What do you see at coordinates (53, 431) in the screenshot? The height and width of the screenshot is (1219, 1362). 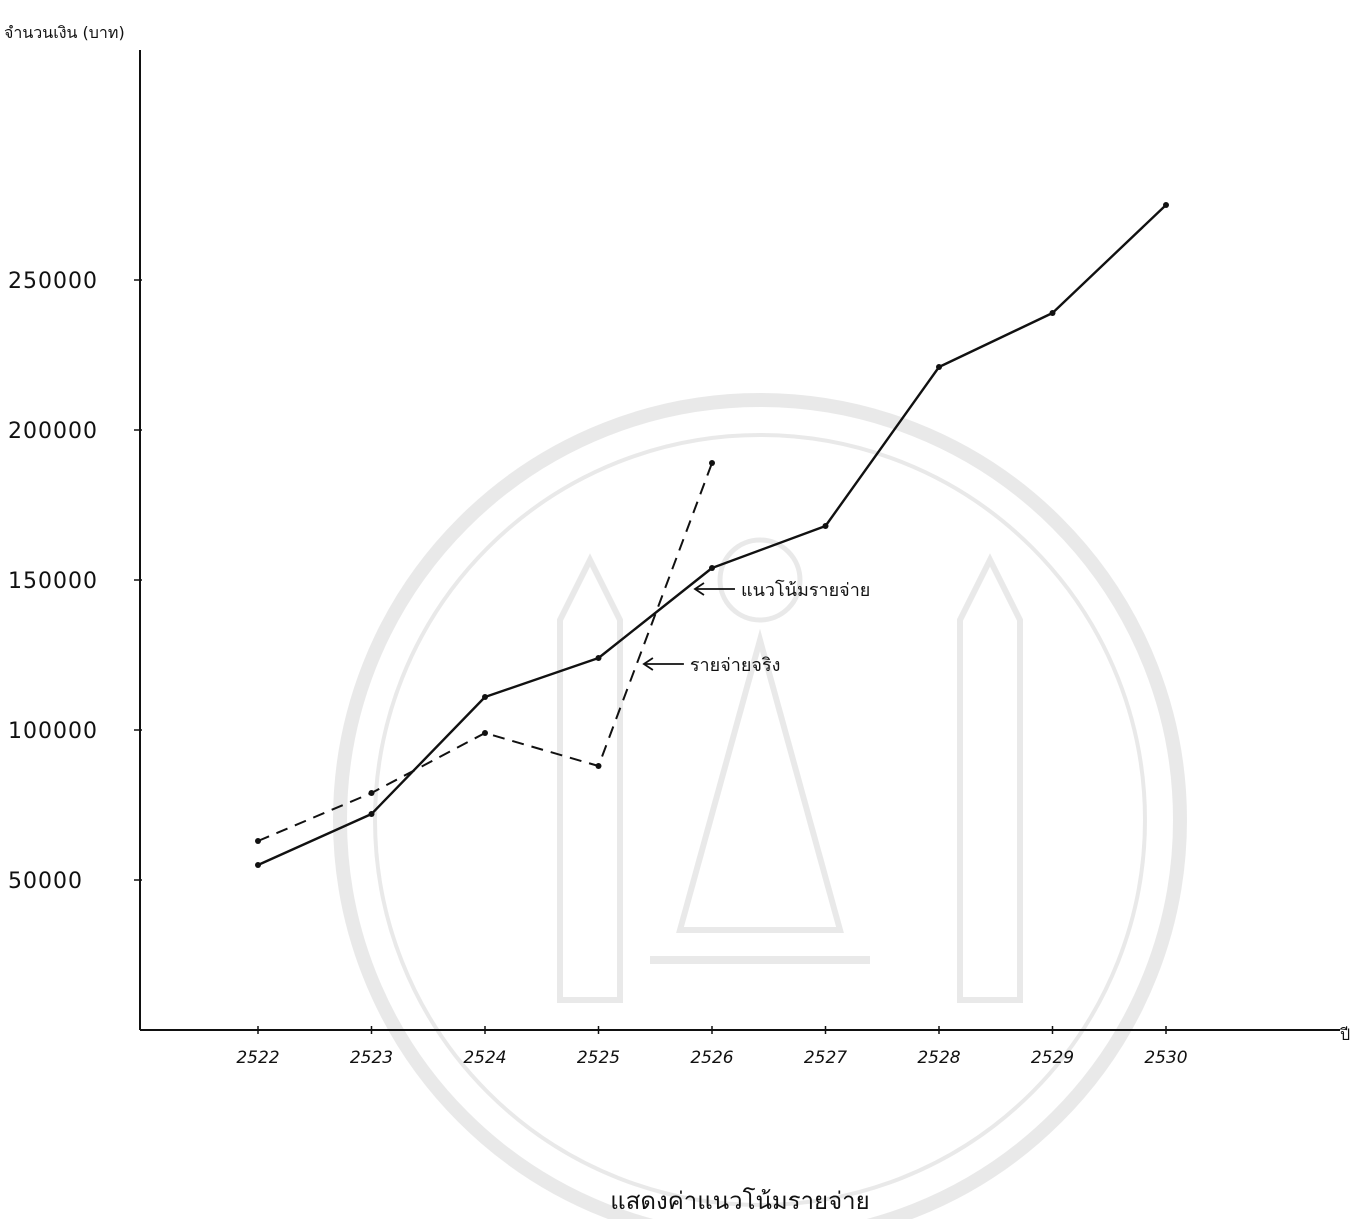 I see `y-tick-label: 200000` at bounding box center [53, 431].